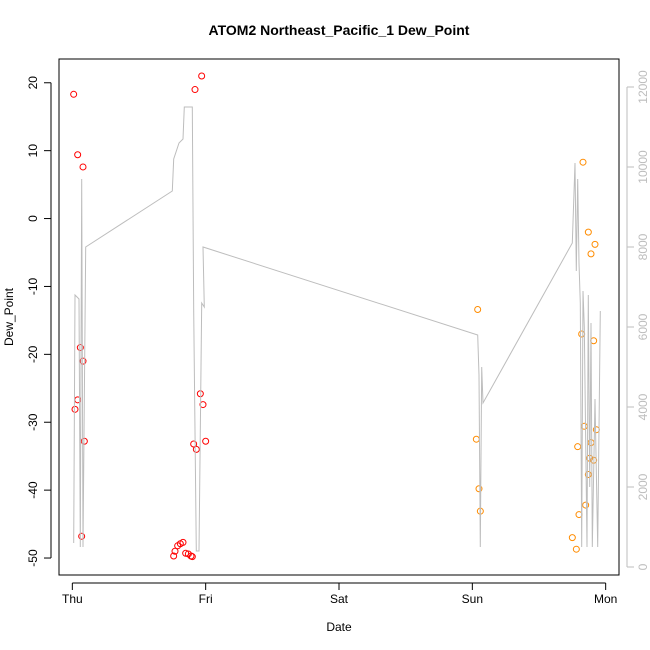 This screenshot has width=650, height=650. I want to click on x-tick-label: Mon, so click(605, 599).